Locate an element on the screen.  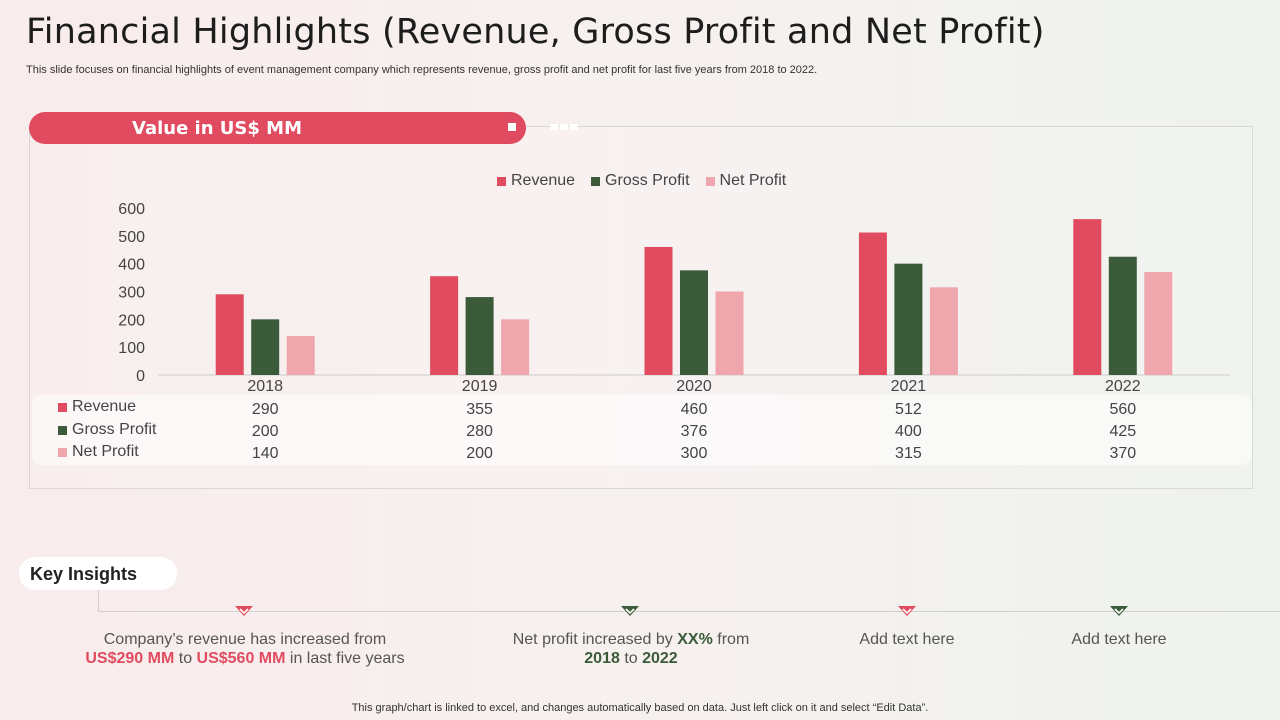
insight-revenue-start: US$290 MM is located at coordinates (130, 658).